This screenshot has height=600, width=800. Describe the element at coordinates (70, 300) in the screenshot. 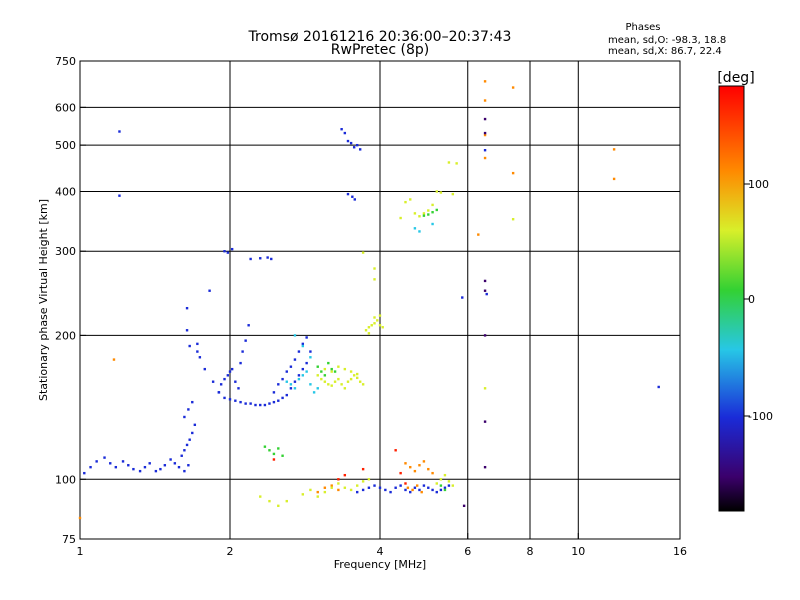

I see `y-axis-ticks: 75 100 200 300 400 500 600 750` at that location.